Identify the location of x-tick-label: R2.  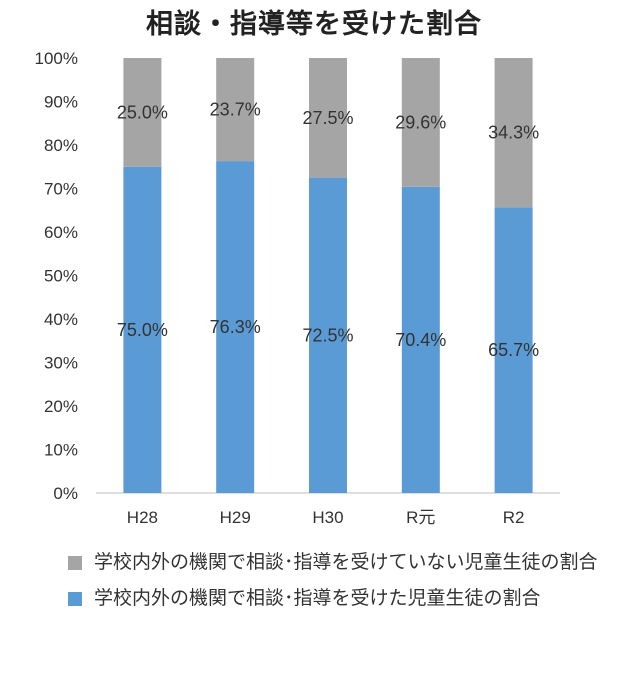
(514, 517).